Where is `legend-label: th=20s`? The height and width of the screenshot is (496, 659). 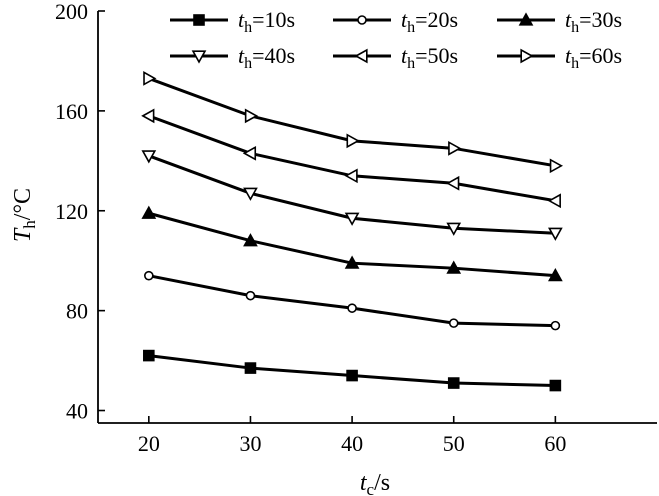 legend-label: th=20s is located at coordinates (429, 21).